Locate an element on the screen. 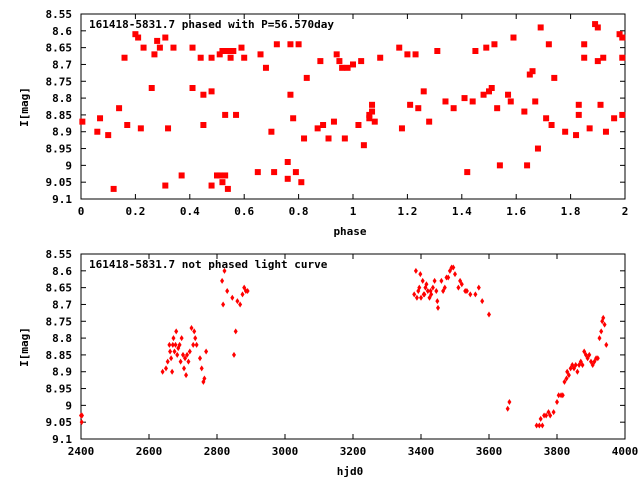 The image size is (640, 480). x-tick-label: 0.6 is located at coordinates (244, 211).